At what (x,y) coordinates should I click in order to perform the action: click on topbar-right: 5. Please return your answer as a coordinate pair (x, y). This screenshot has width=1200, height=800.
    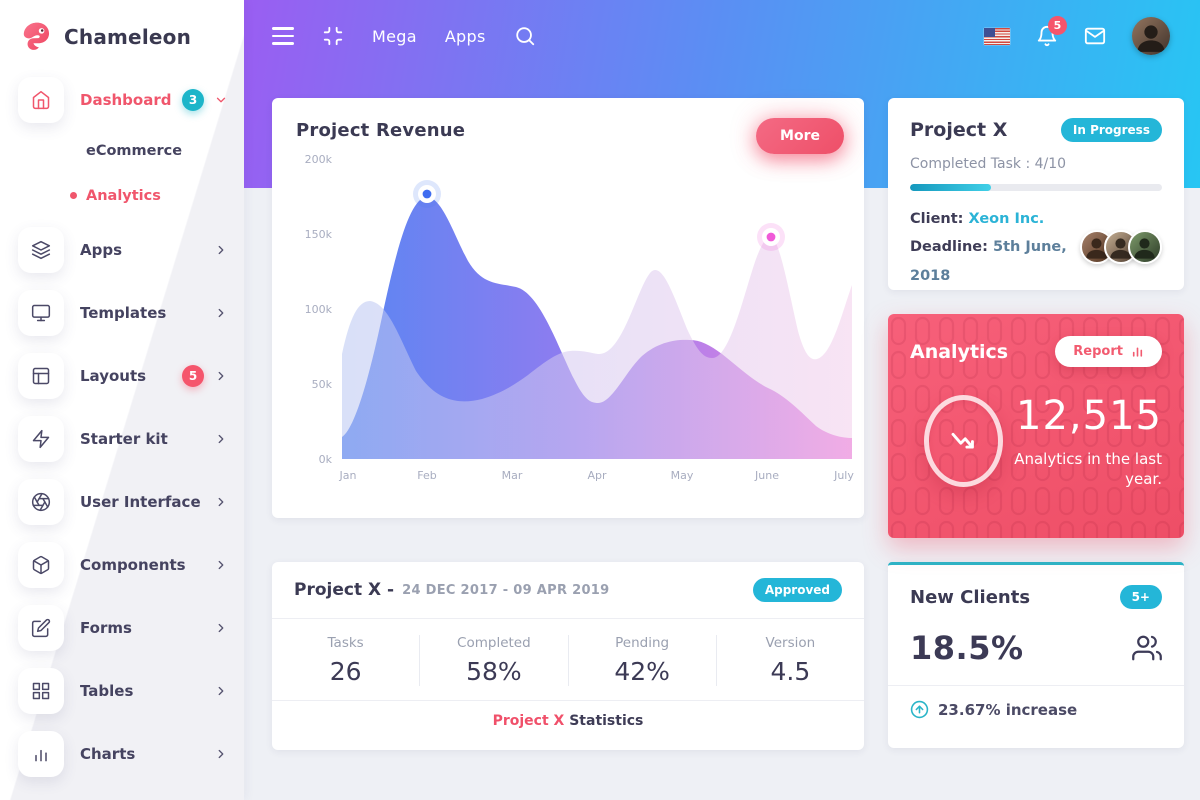
    Looking at the image, I should click on (1077, 35).